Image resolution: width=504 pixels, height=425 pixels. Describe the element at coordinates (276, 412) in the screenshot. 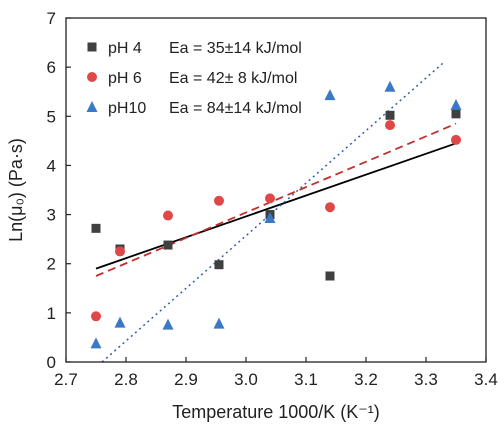

I see `x-axis-label: Temperature 1000/K (K⁻¹)` at that location.